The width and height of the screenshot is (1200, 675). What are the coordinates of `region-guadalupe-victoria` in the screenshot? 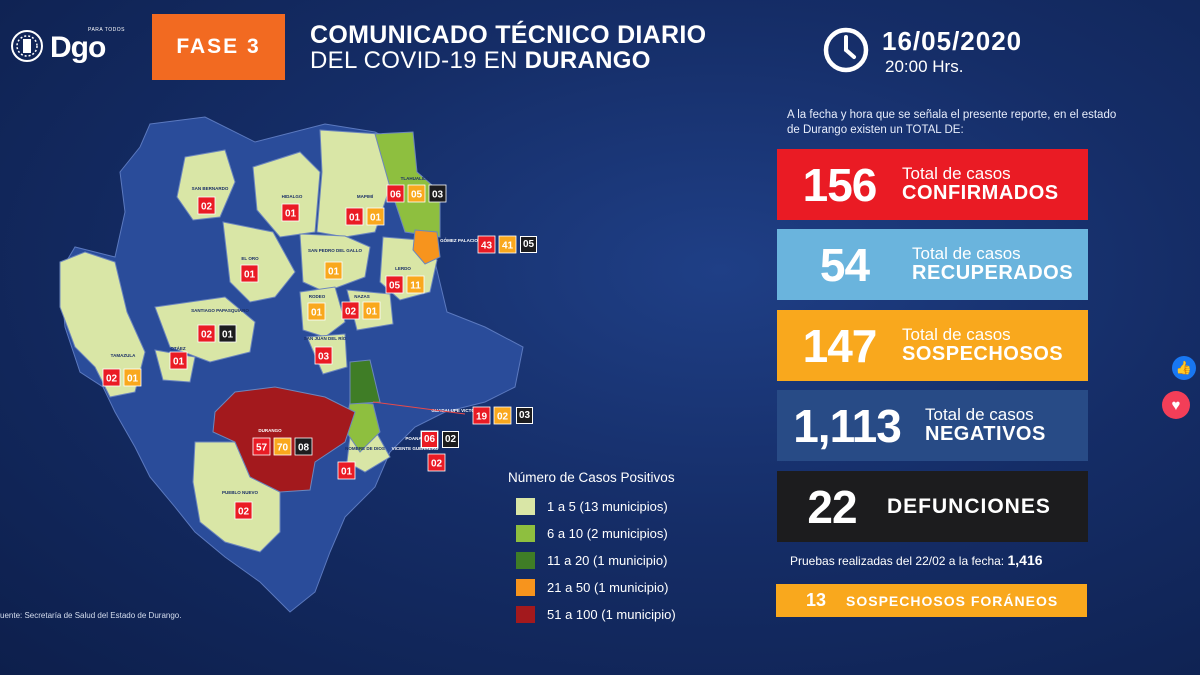 It's located at (365, 382).